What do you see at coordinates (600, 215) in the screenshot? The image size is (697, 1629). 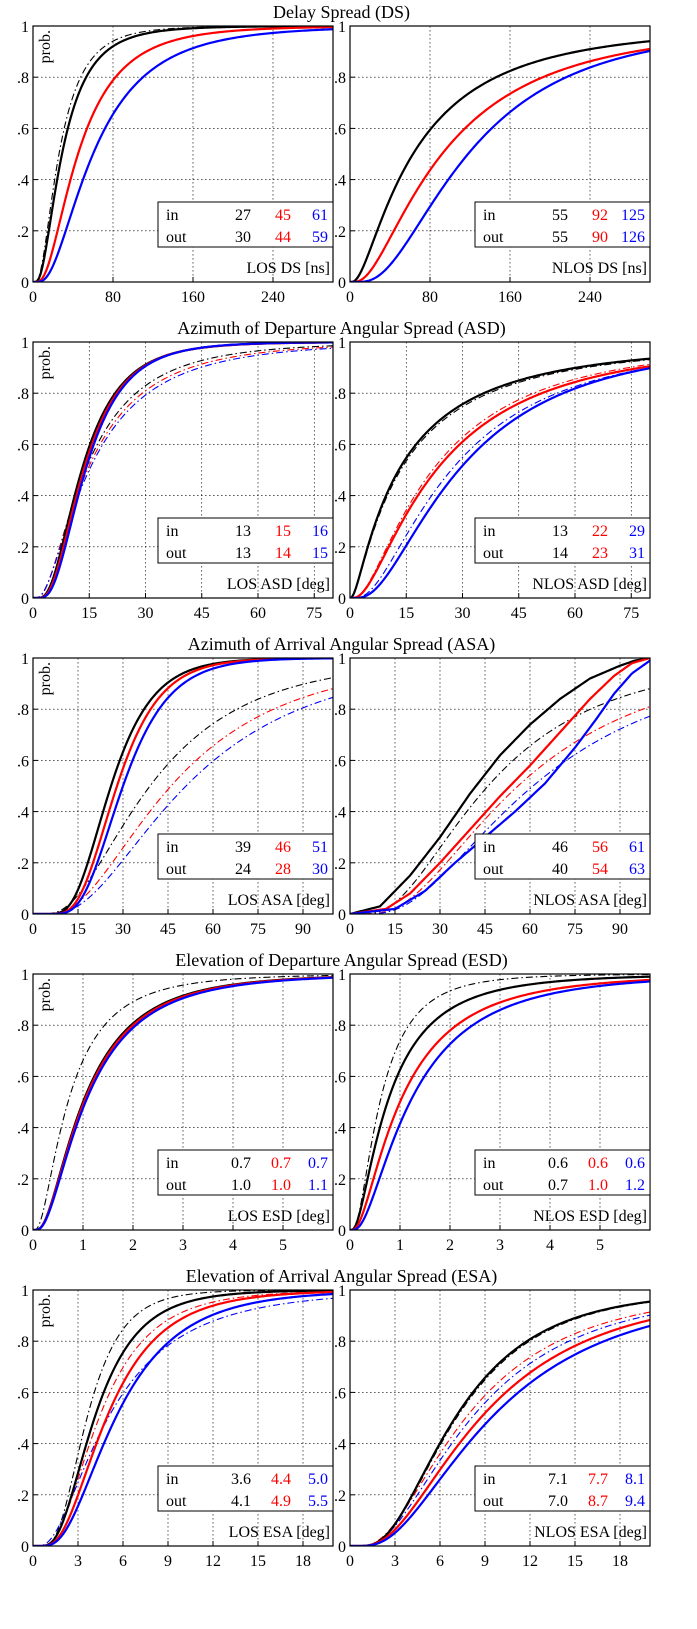 I see `table-value: 92` at bounding box center [600, 215].